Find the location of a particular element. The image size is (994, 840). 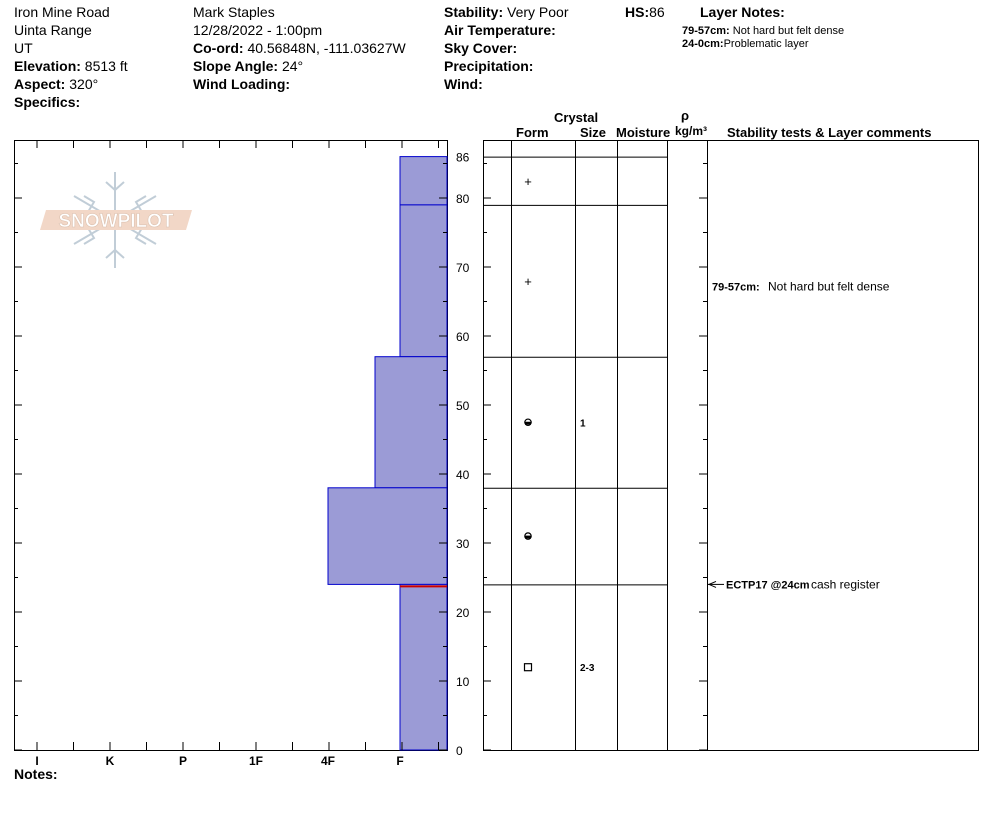

sky-label: Sky Cover: is located at coordinates (481, 48).